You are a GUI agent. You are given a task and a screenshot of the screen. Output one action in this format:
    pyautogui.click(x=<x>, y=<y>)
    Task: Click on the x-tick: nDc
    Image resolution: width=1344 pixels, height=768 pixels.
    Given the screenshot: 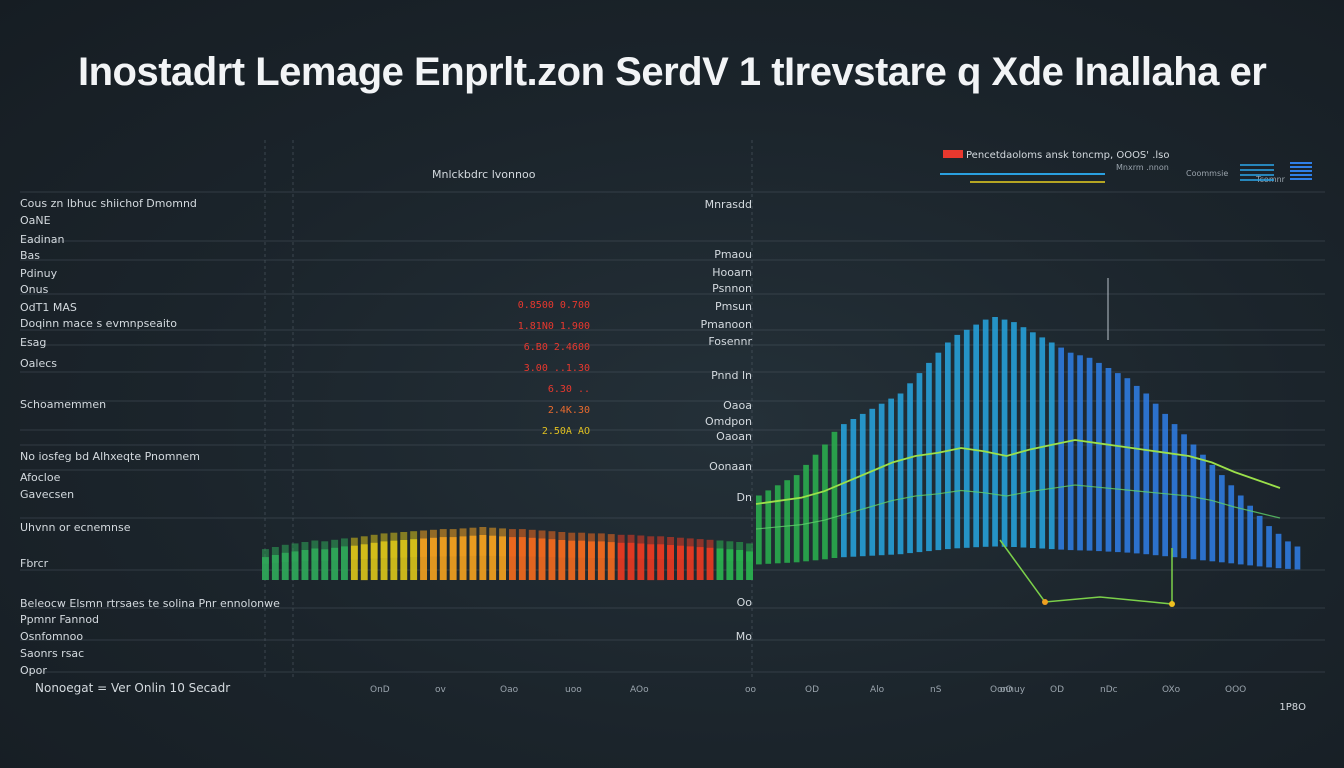 What is the action you would take?
    pyautogui.click(x=1109, y=690)
    